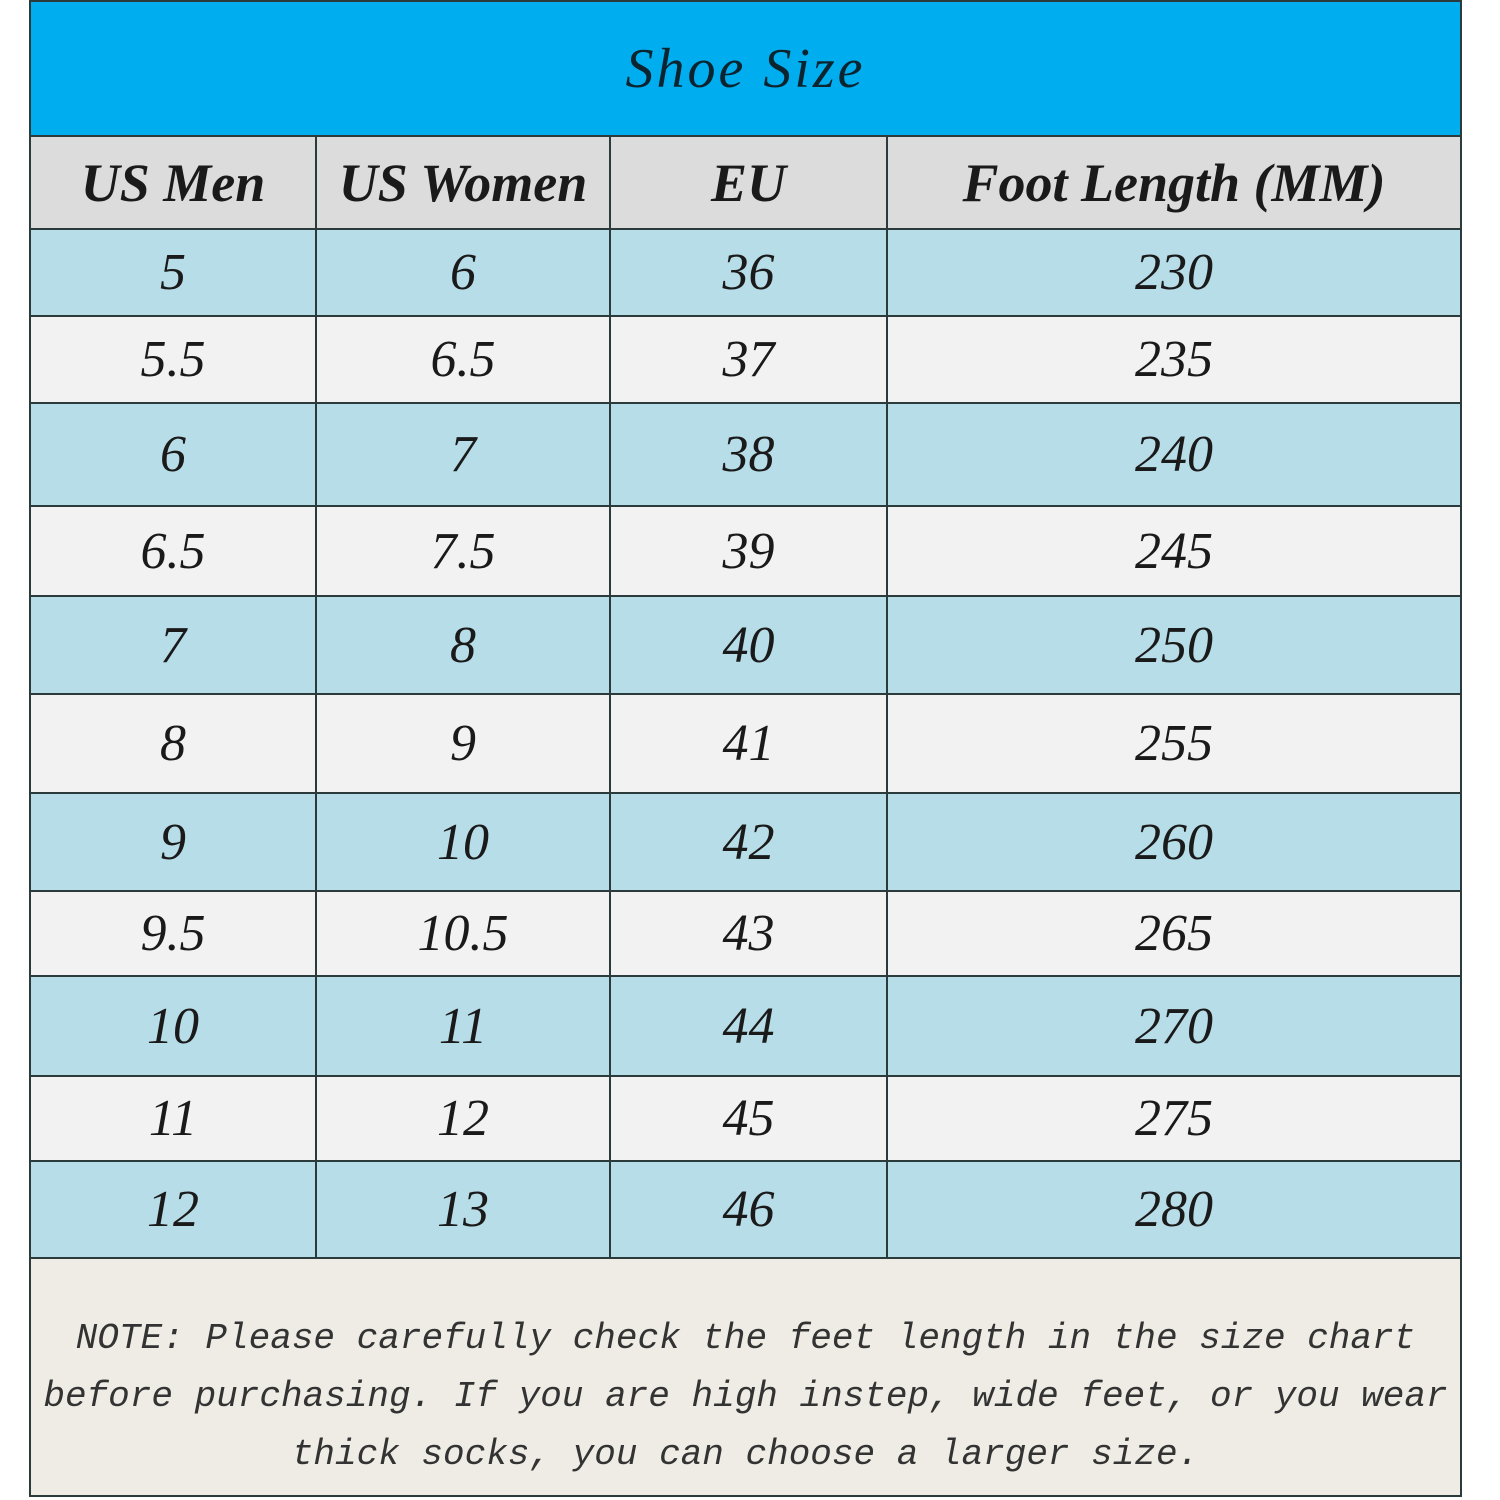 The image size is (1500, 1500). What do you see at coordinates (464, 645) in the screenshot?
I see `cell-us-women: 8` at bounding box center [464, 645].